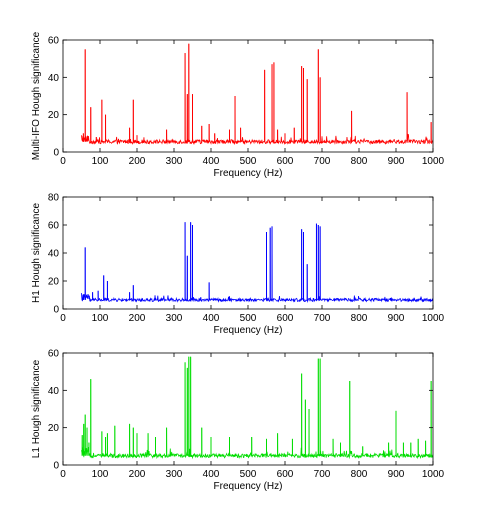 The image size is (478, 524). Describe the element at coordinates (36, 95) in the screenshot. I see `y-axis-label: Multi-IFO Hough significance` at that location.